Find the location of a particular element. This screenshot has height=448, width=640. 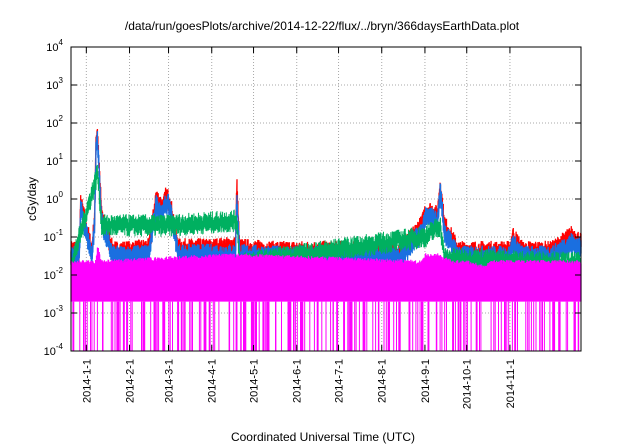

x-tick-label: 2014-10-1 is located at coordinates (468, 384).